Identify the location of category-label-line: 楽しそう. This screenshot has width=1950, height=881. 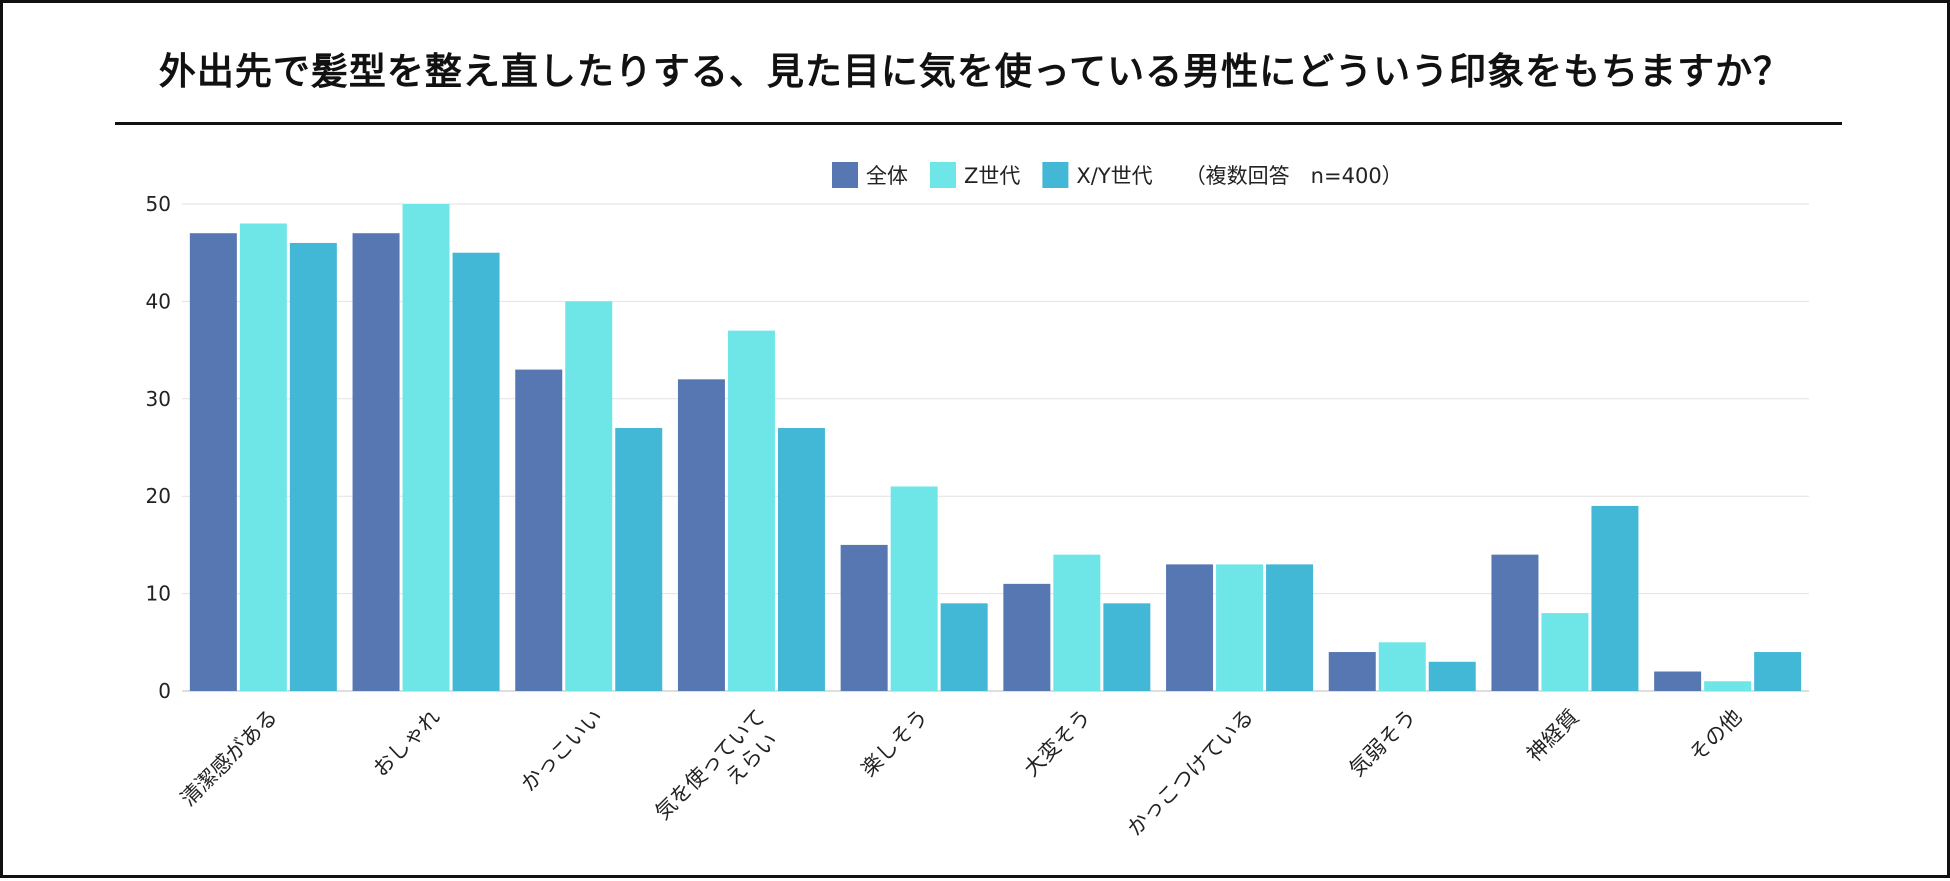
(895, 743).